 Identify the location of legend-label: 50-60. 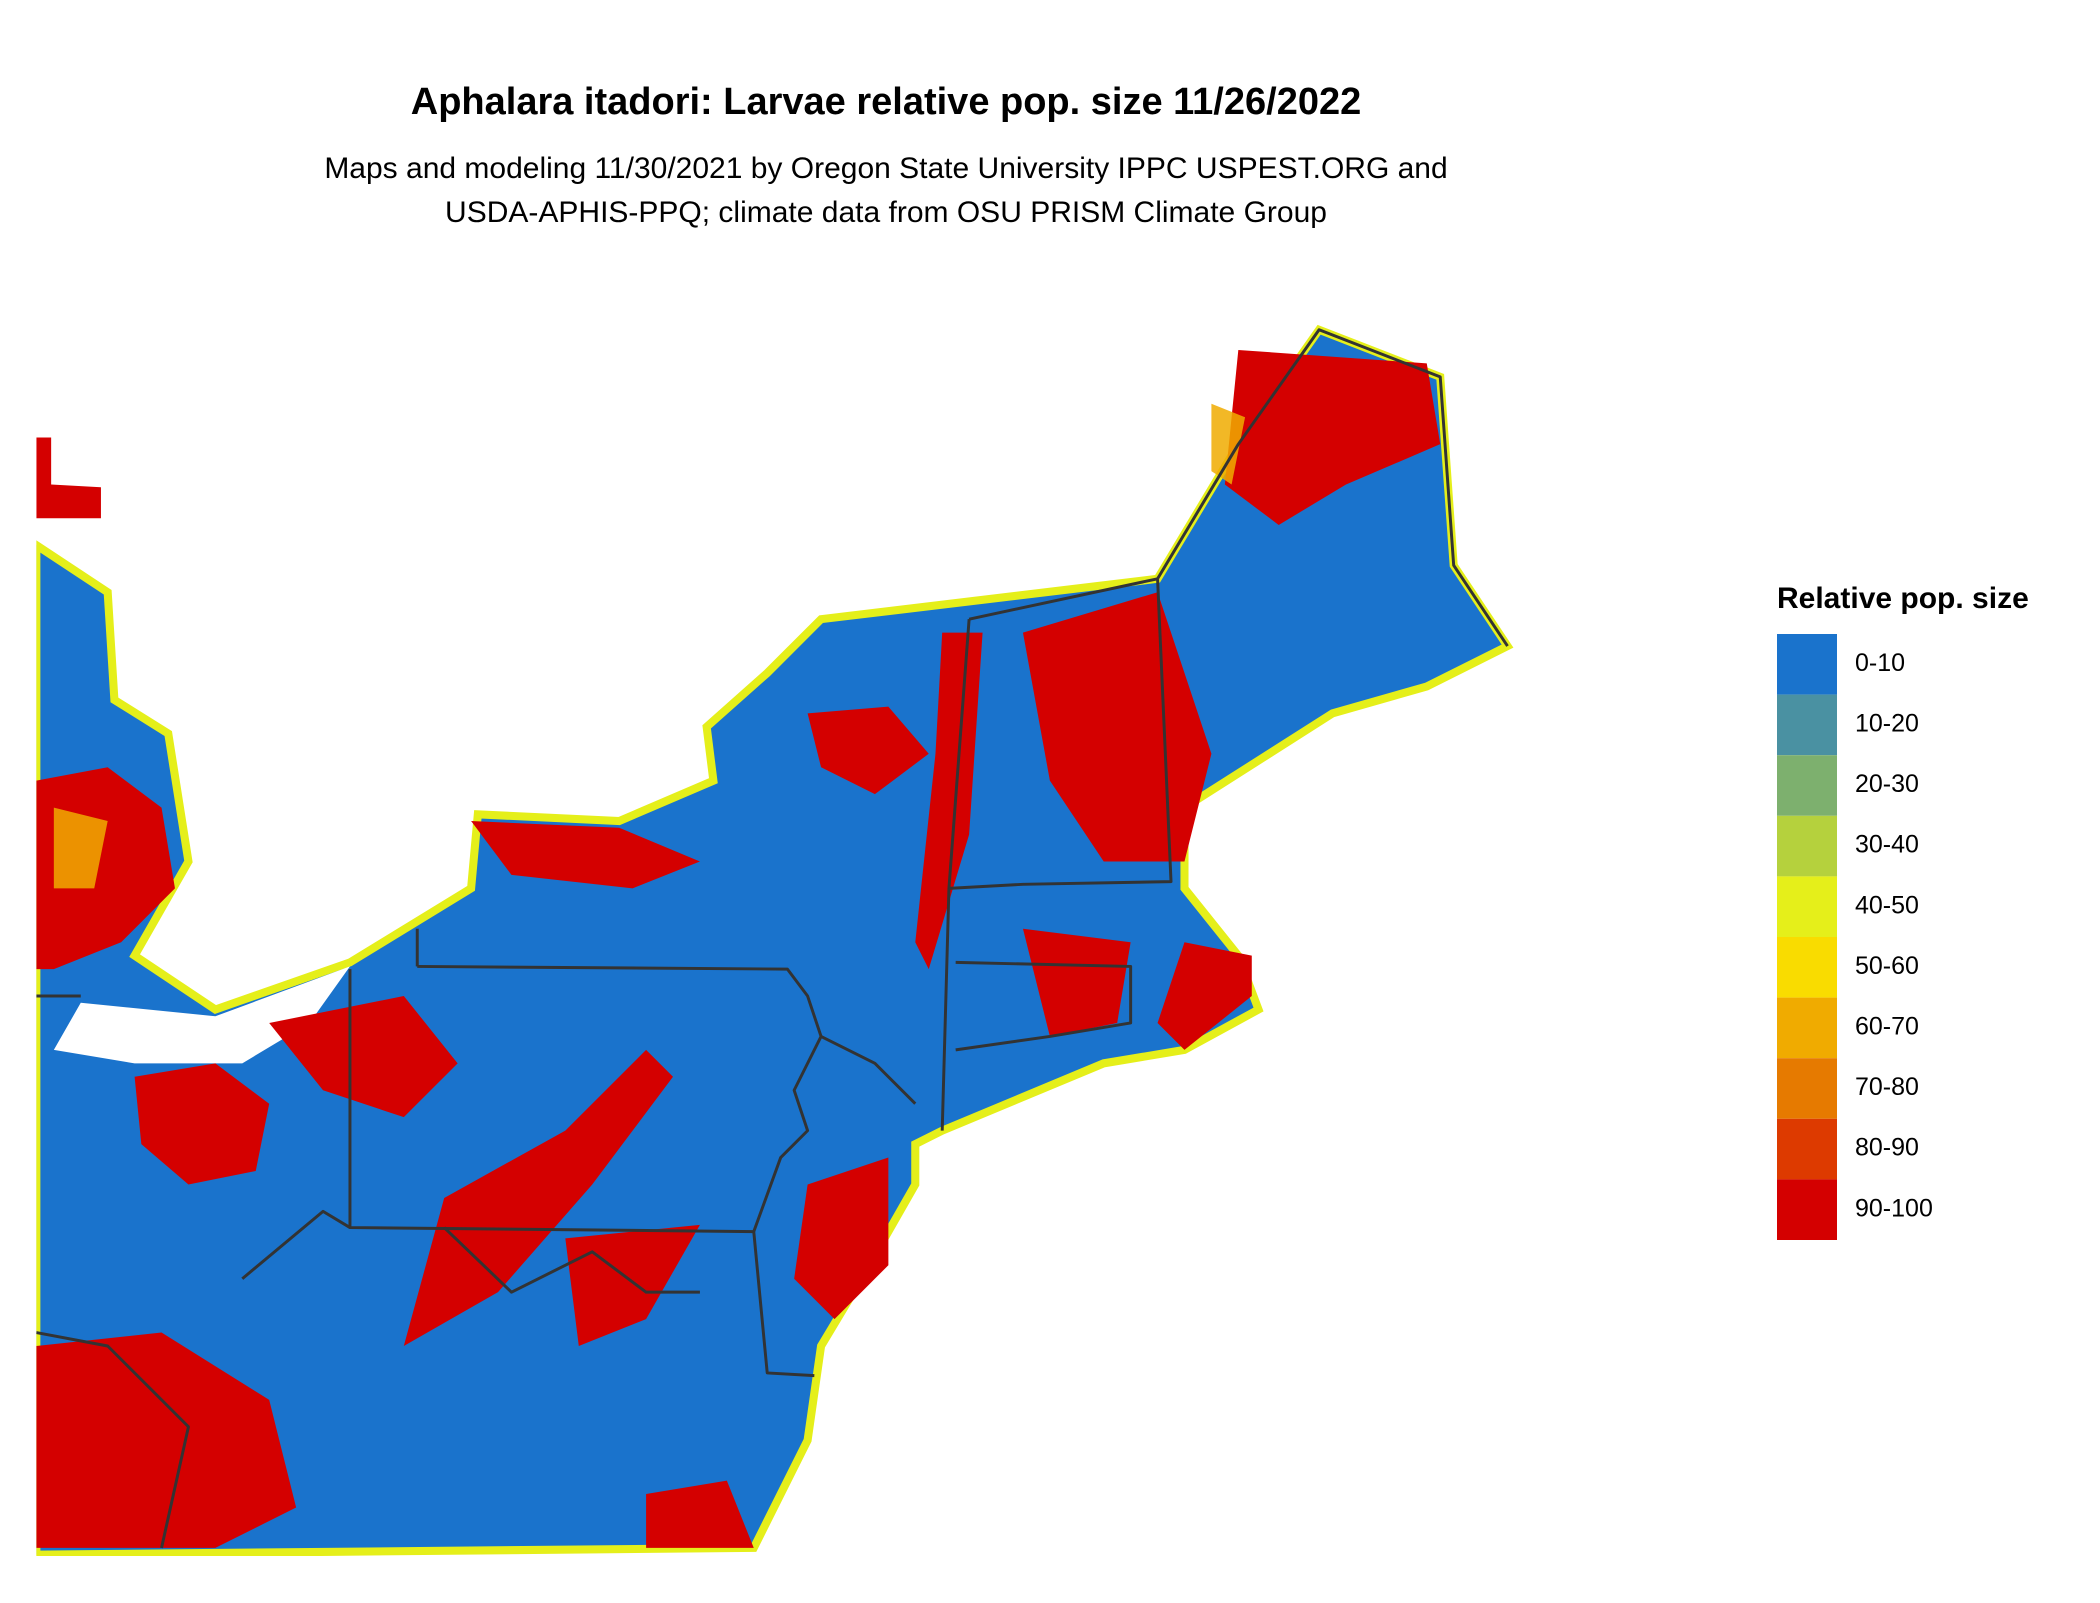
(1887, 966).